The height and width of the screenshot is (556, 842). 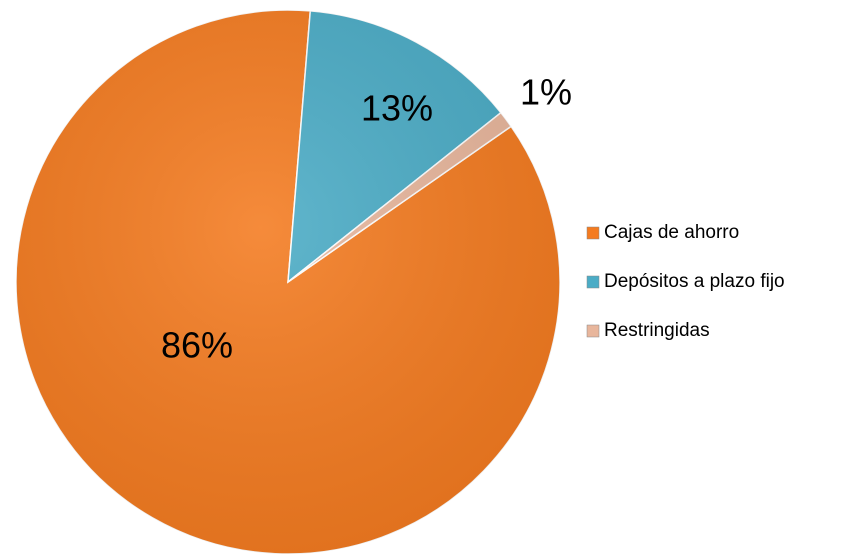 What do you see at coordinates (694, 281) in the screenshot?
I see `legend-label: Depósitos a plazo fijo` at bounding box center [694, 281].